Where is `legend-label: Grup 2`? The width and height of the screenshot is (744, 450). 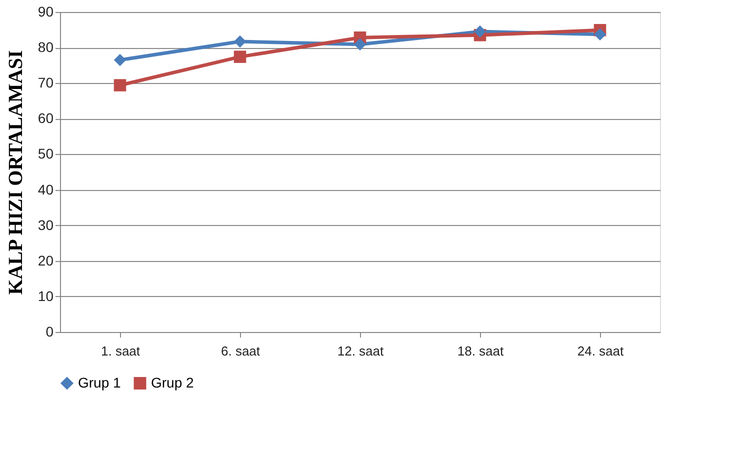 legend-label: Grup 2 is located at coordinates (172, 382).